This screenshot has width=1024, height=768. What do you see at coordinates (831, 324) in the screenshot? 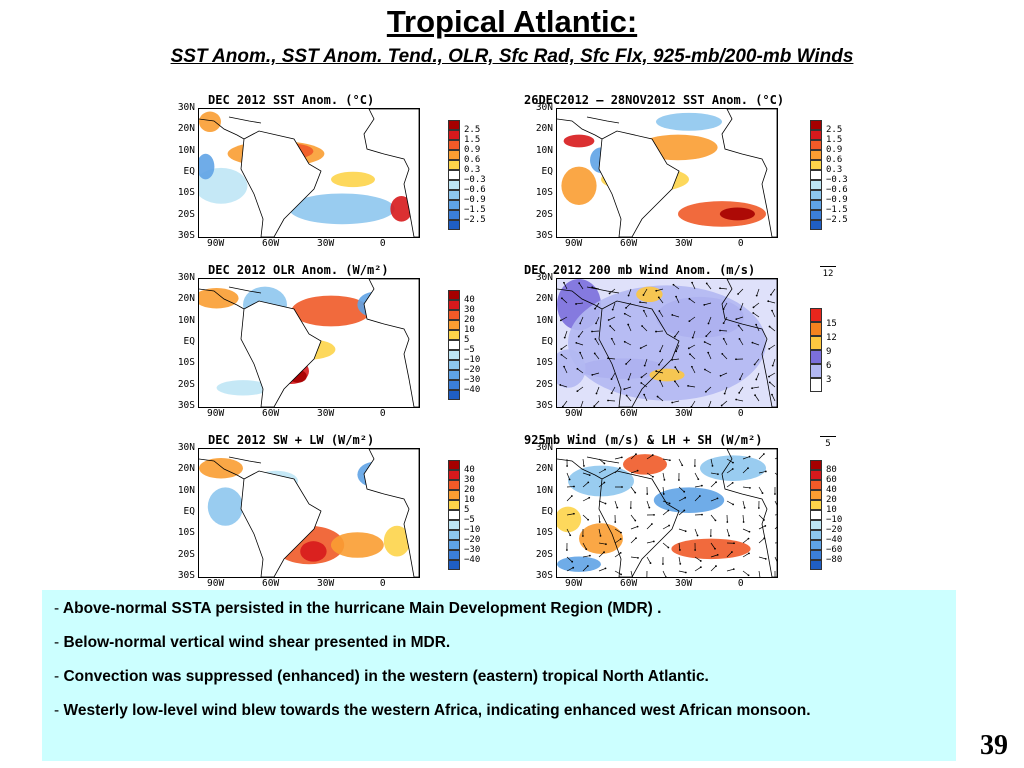
I see `colorbar-label: 15` at bounding box center [831, 324].